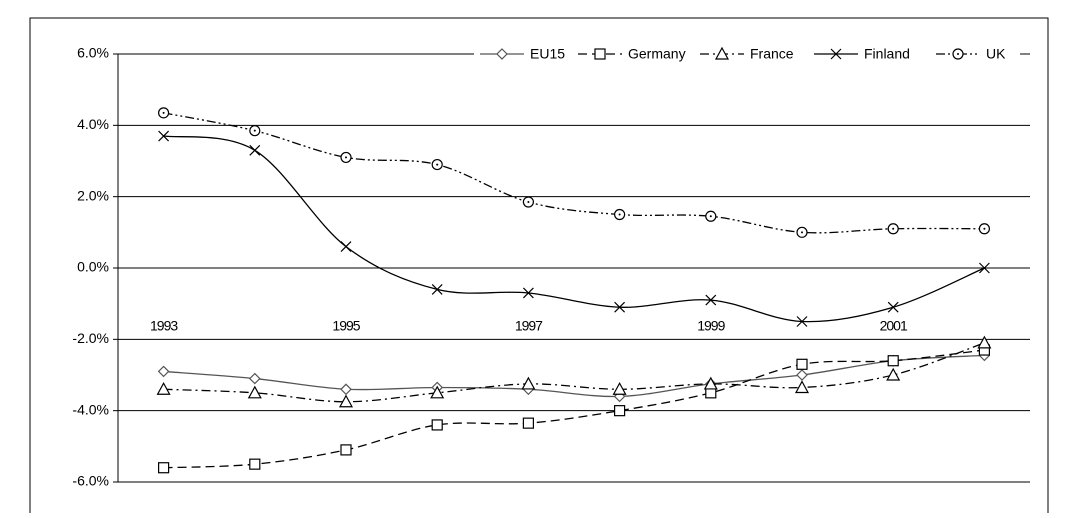 Image resolution: width=1074 pixels, height=518 pixels. What do you see at coordinates (547, 54) in the screenshot?
I see `legend-label: EU15` at bounding box center [547, 54].